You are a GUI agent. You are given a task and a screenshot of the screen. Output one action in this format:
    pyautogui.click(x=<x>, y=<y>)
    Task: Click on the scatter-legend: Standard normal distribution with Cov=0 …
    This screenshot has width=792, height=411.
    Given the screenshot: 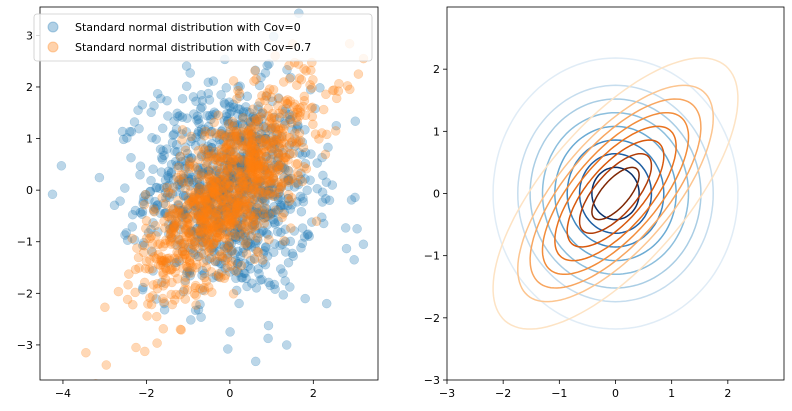 What is the action you would take?
    pyautogui.click(x=203, y=37)
    